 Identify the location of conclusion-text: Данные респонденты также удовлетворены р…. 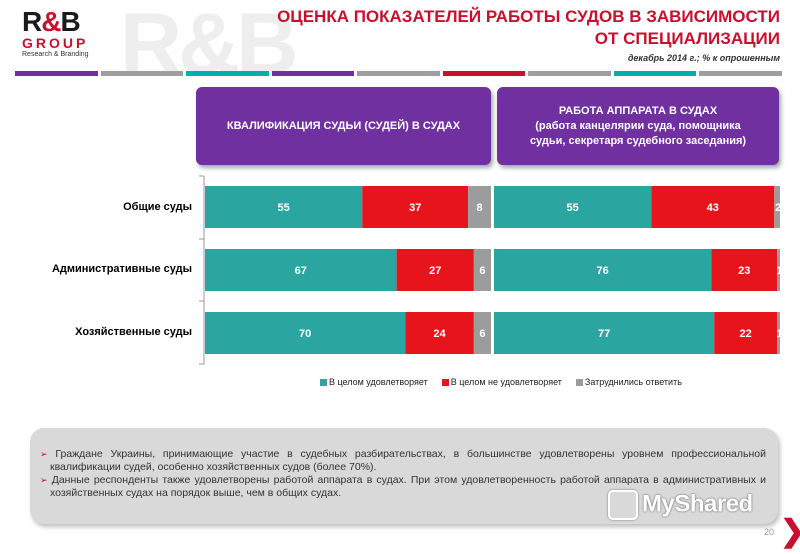
(408, 486).